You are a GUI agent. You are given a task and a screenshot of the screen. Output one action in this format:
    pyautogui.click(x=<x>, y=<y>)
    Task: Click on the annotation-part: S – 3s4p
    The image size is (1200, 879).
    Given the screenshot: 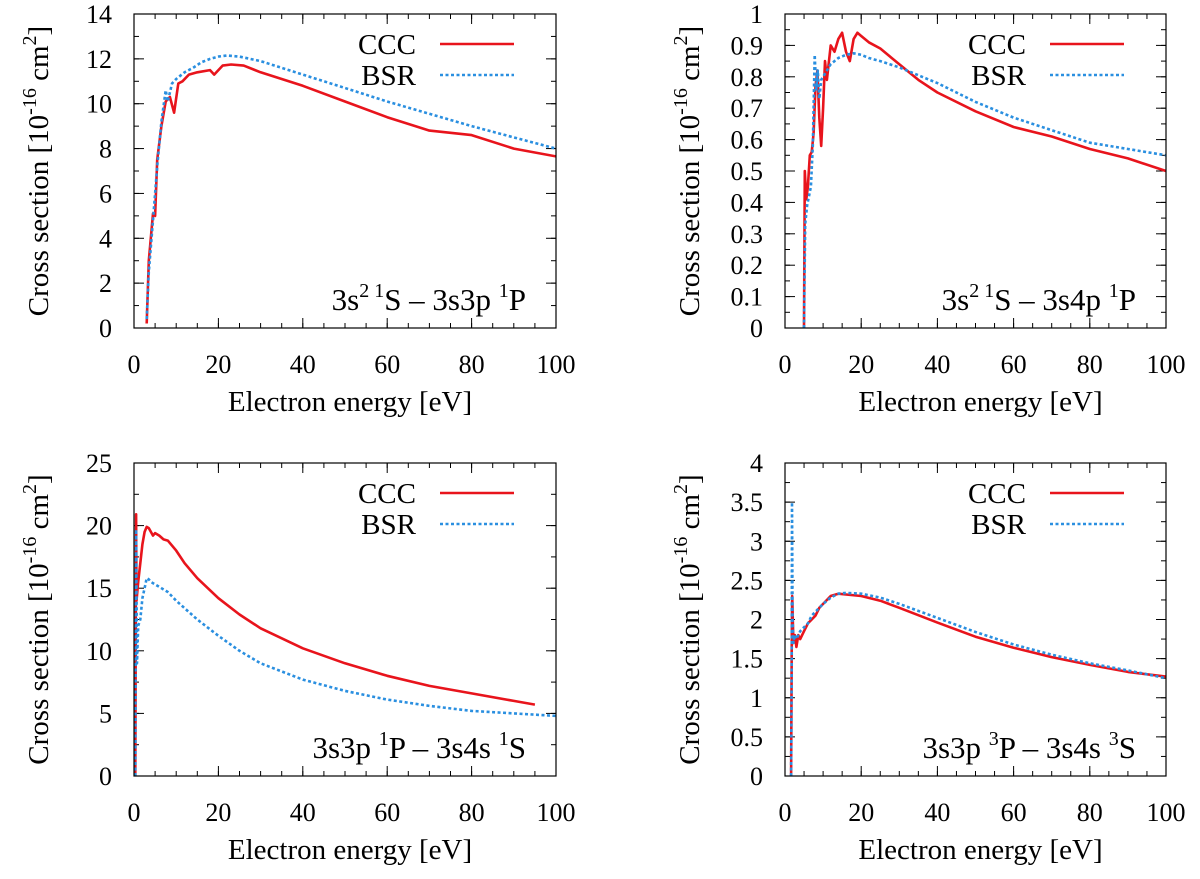 What is the action you would take?
    pyautogui.click(x=1051, y=299)
    